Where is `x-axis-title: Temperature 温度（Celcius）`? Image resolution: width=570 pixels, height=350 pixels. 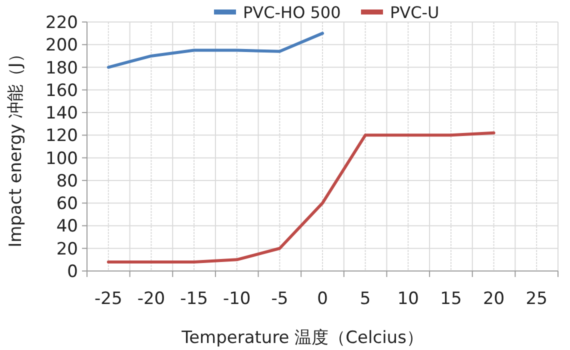
x-axis-title: Temperature 温度（Celcius） is located at coordinates (302, 338).